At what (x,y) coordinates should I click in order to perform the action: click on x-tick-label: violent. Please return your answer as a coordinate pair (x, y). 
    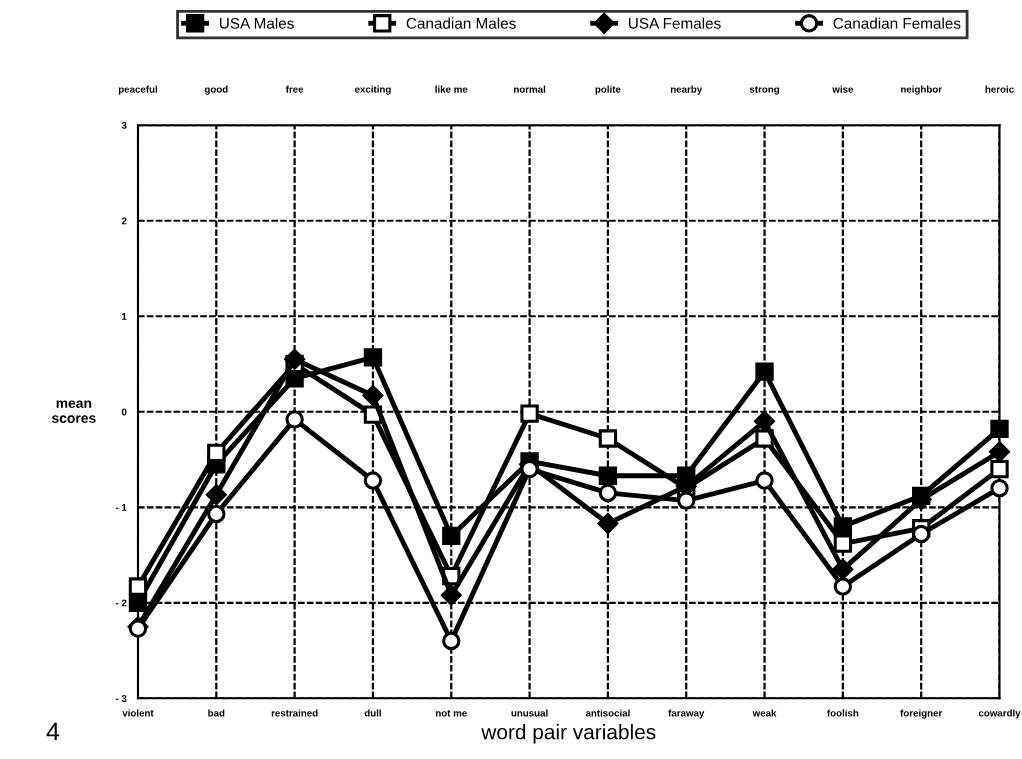
    Looking at the image, I should click on (138, 713).